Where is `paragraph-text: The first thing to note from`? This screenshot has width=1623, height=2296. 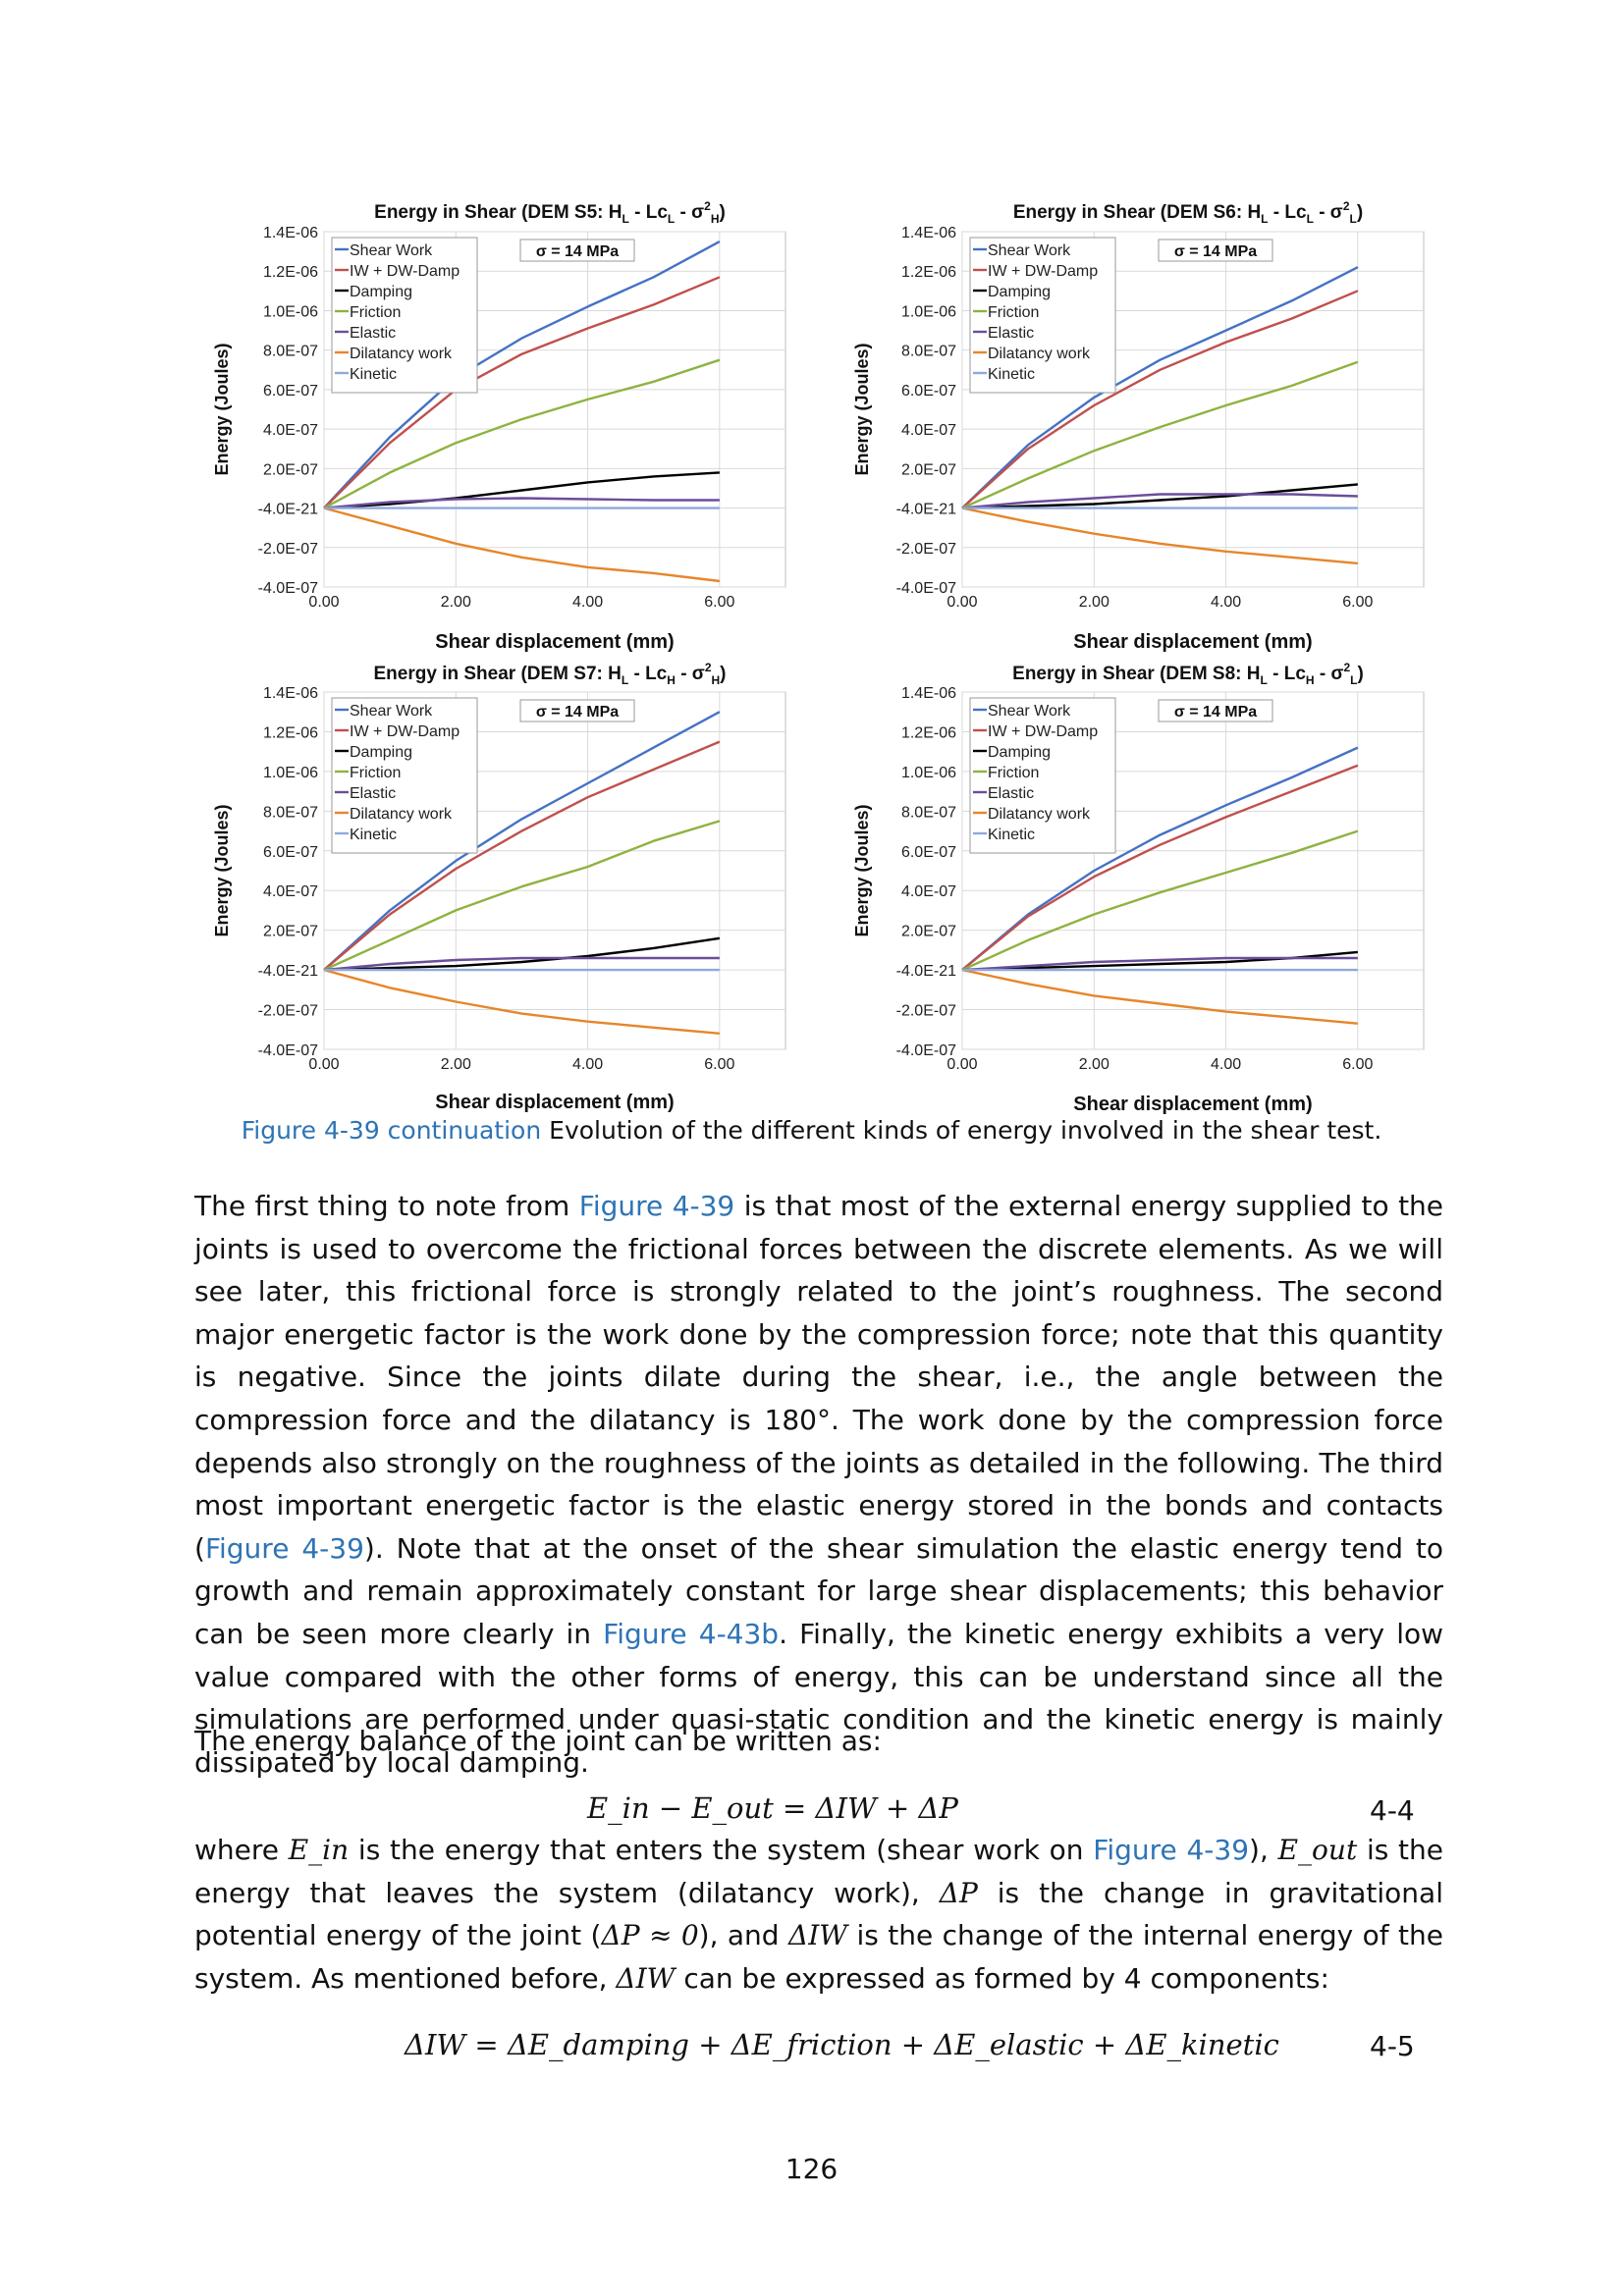
paragraph-text: The first thing to note from is located at coordinates (387, 1206).